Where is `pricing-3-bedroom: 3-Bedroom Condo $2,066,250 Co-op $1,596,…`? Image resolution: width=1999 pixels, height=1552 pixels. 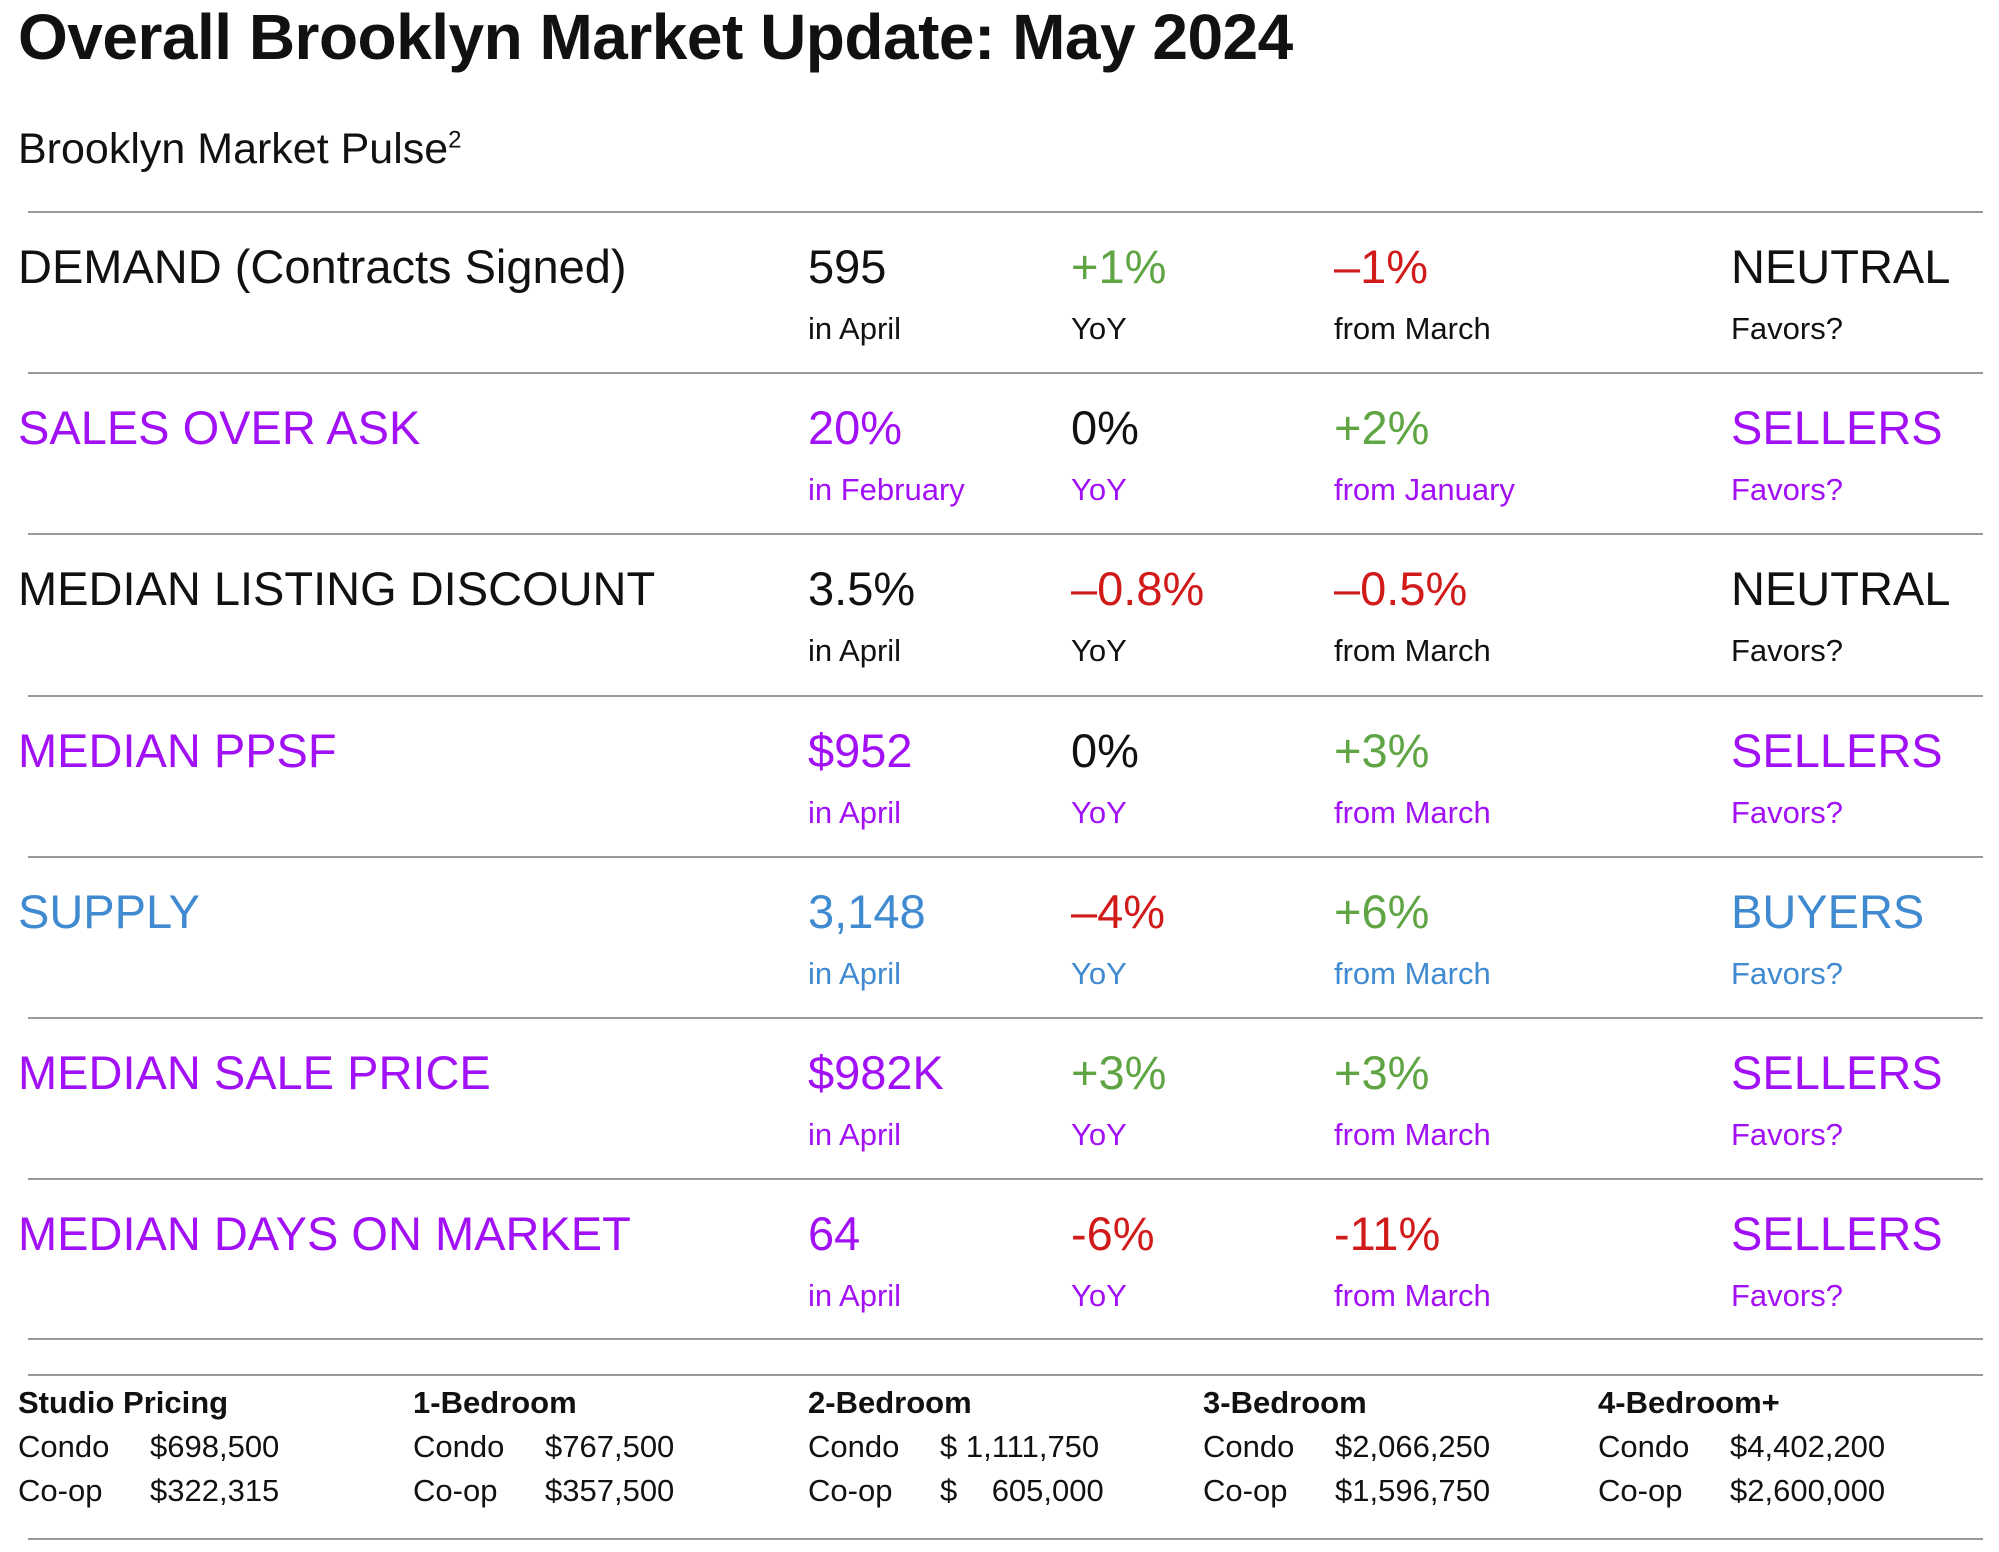
pricing-3-bedroom: 3-Bedroom Condo $2,066,250 Co-op $1,596,… is located at coordinates (1400, 1450).